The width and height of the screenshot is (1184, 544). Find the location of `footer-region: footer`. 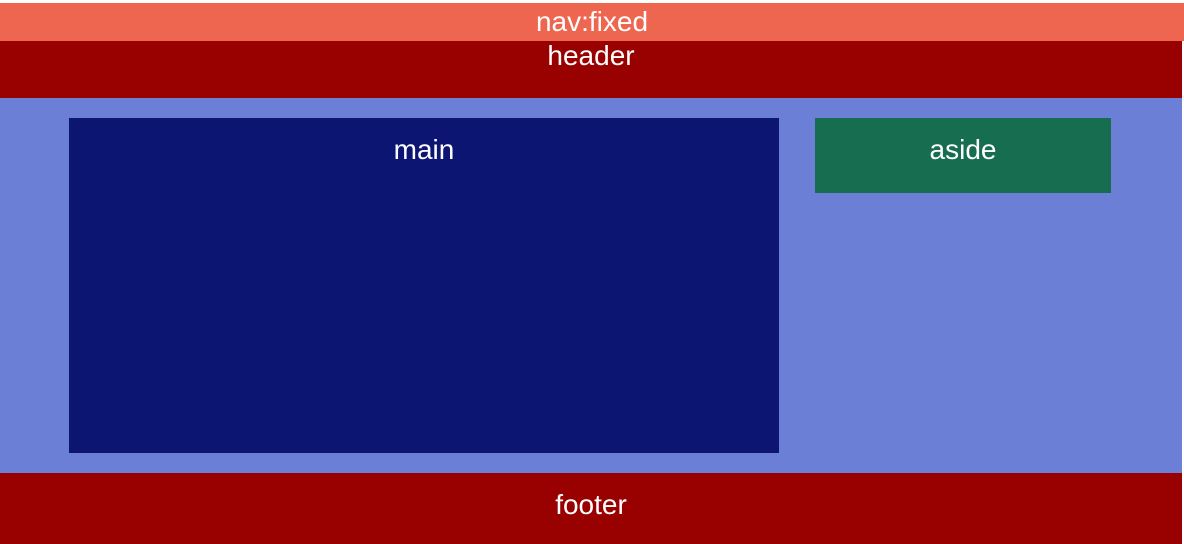

footer-region: footer is located at coordinates (591, 508).